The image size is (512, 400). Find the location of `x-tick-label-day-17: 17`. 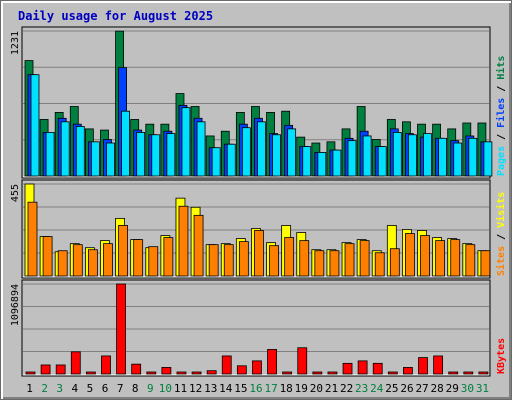

x-tick-label-day-17: 17 is located at coordinates (270, 388).